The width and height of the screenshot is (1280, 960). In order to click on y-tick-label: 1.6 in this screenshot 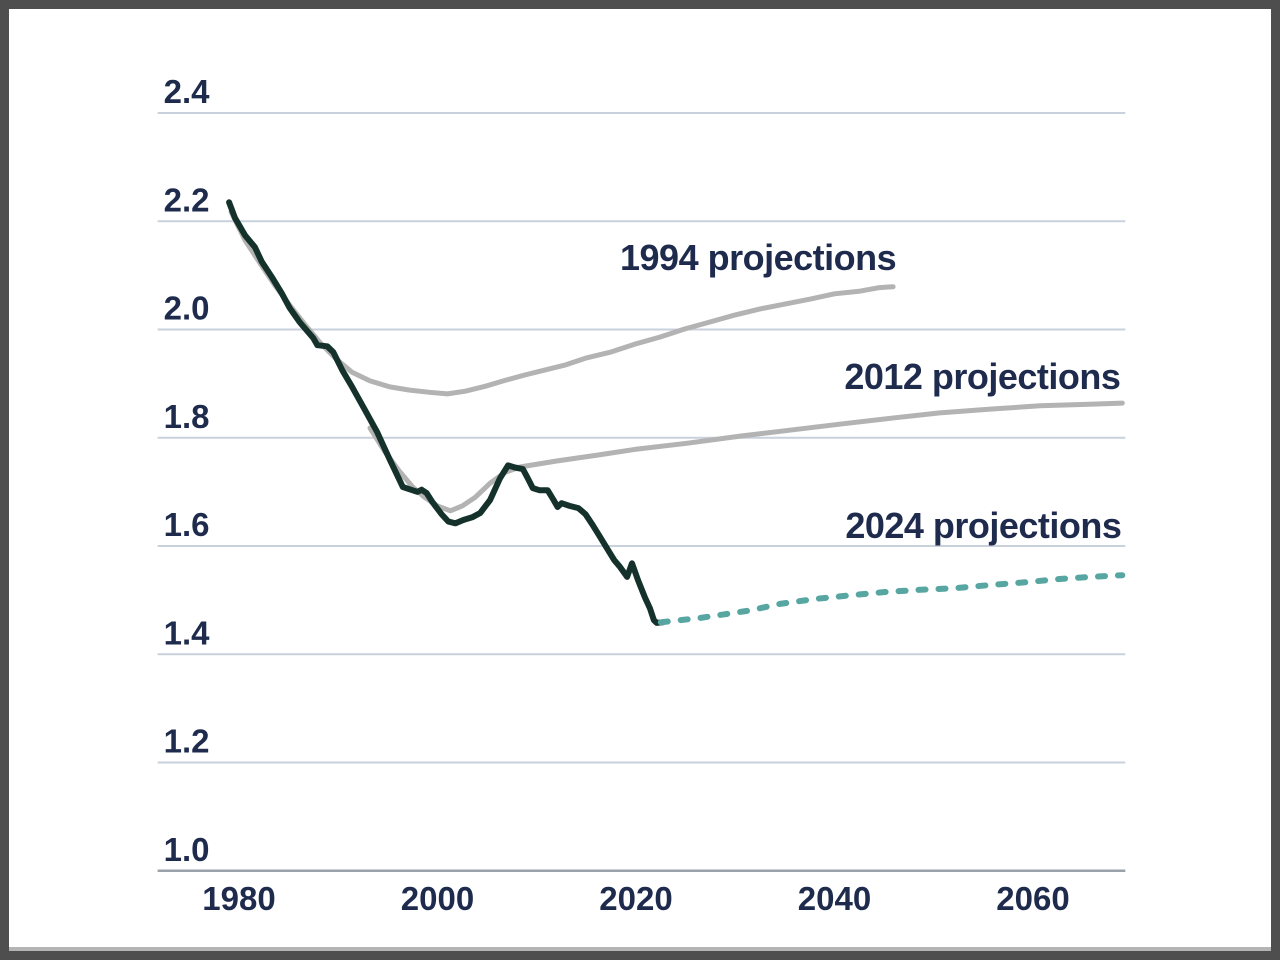, I will do `click(187, 524)`.